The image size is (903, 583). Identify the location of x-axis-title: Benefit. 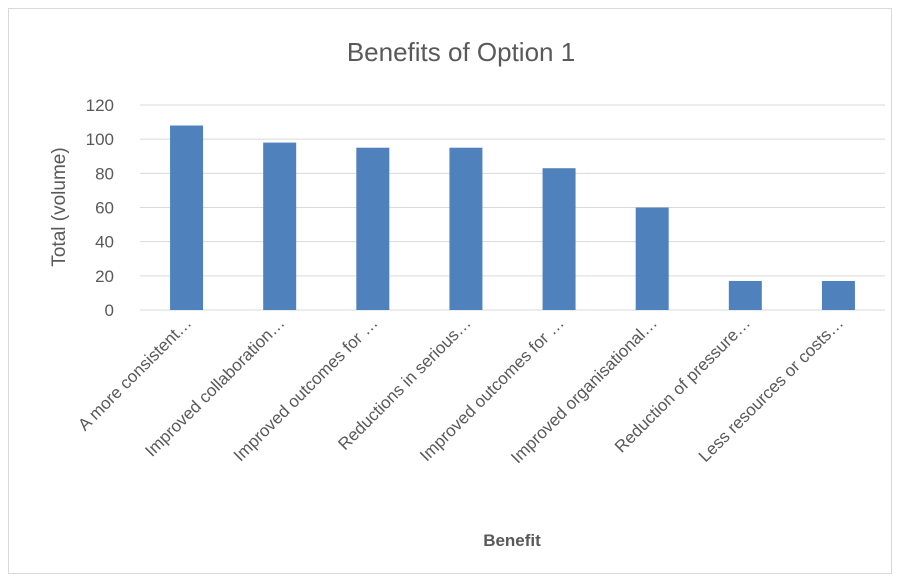
(512, 540).